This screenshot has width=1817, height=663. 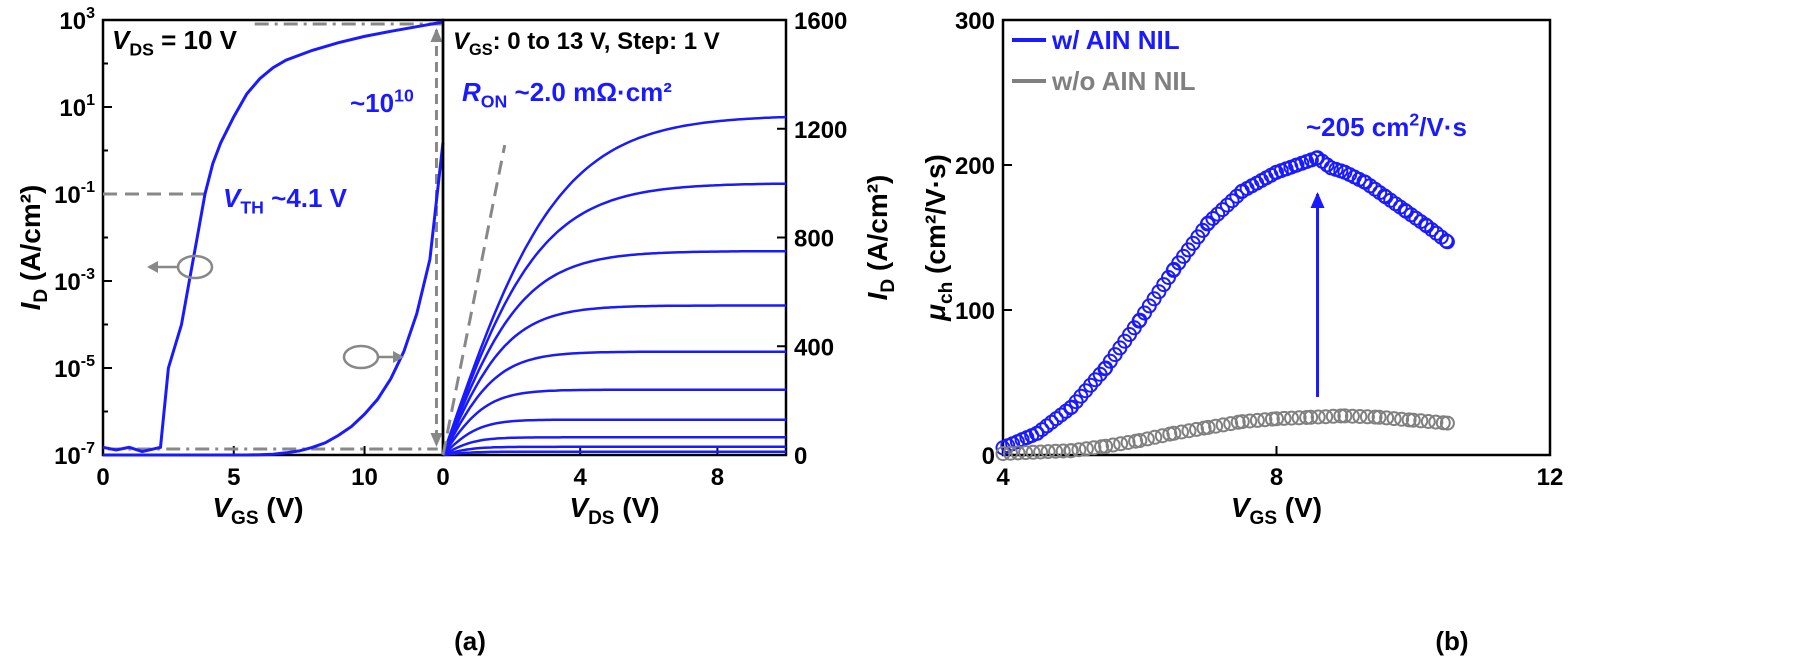 What do you see at coordinates (975, 166) in the screenshot?
I see `y-tick-label: 200` at bounding box center [975, 166].